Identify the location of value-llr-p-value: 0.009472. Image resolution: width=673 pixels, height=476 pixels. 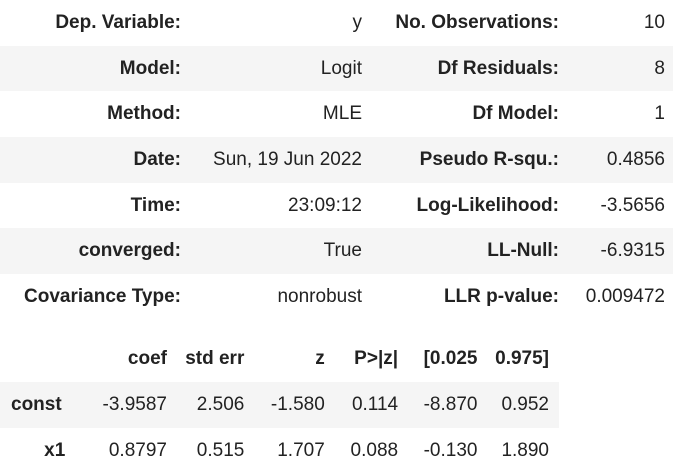
(625, 296).